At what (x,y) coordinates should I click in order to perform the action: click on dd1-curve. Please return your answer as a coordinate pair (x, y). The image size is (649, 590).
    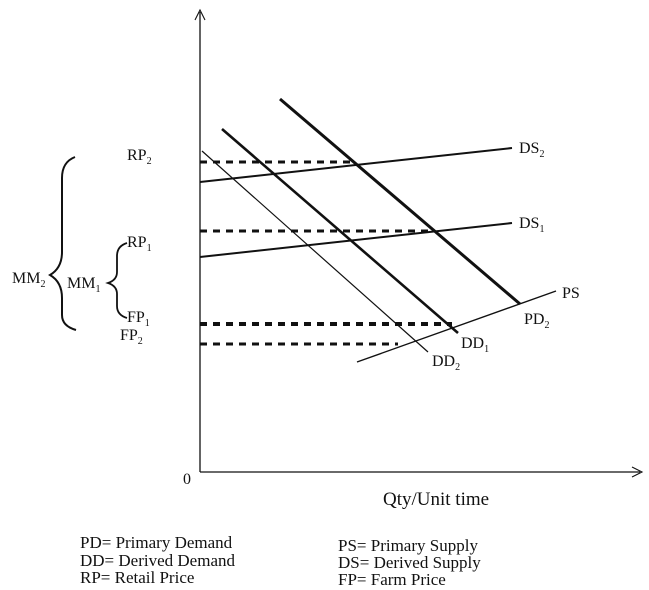
    Looking at the image, I should click on (340, 231).